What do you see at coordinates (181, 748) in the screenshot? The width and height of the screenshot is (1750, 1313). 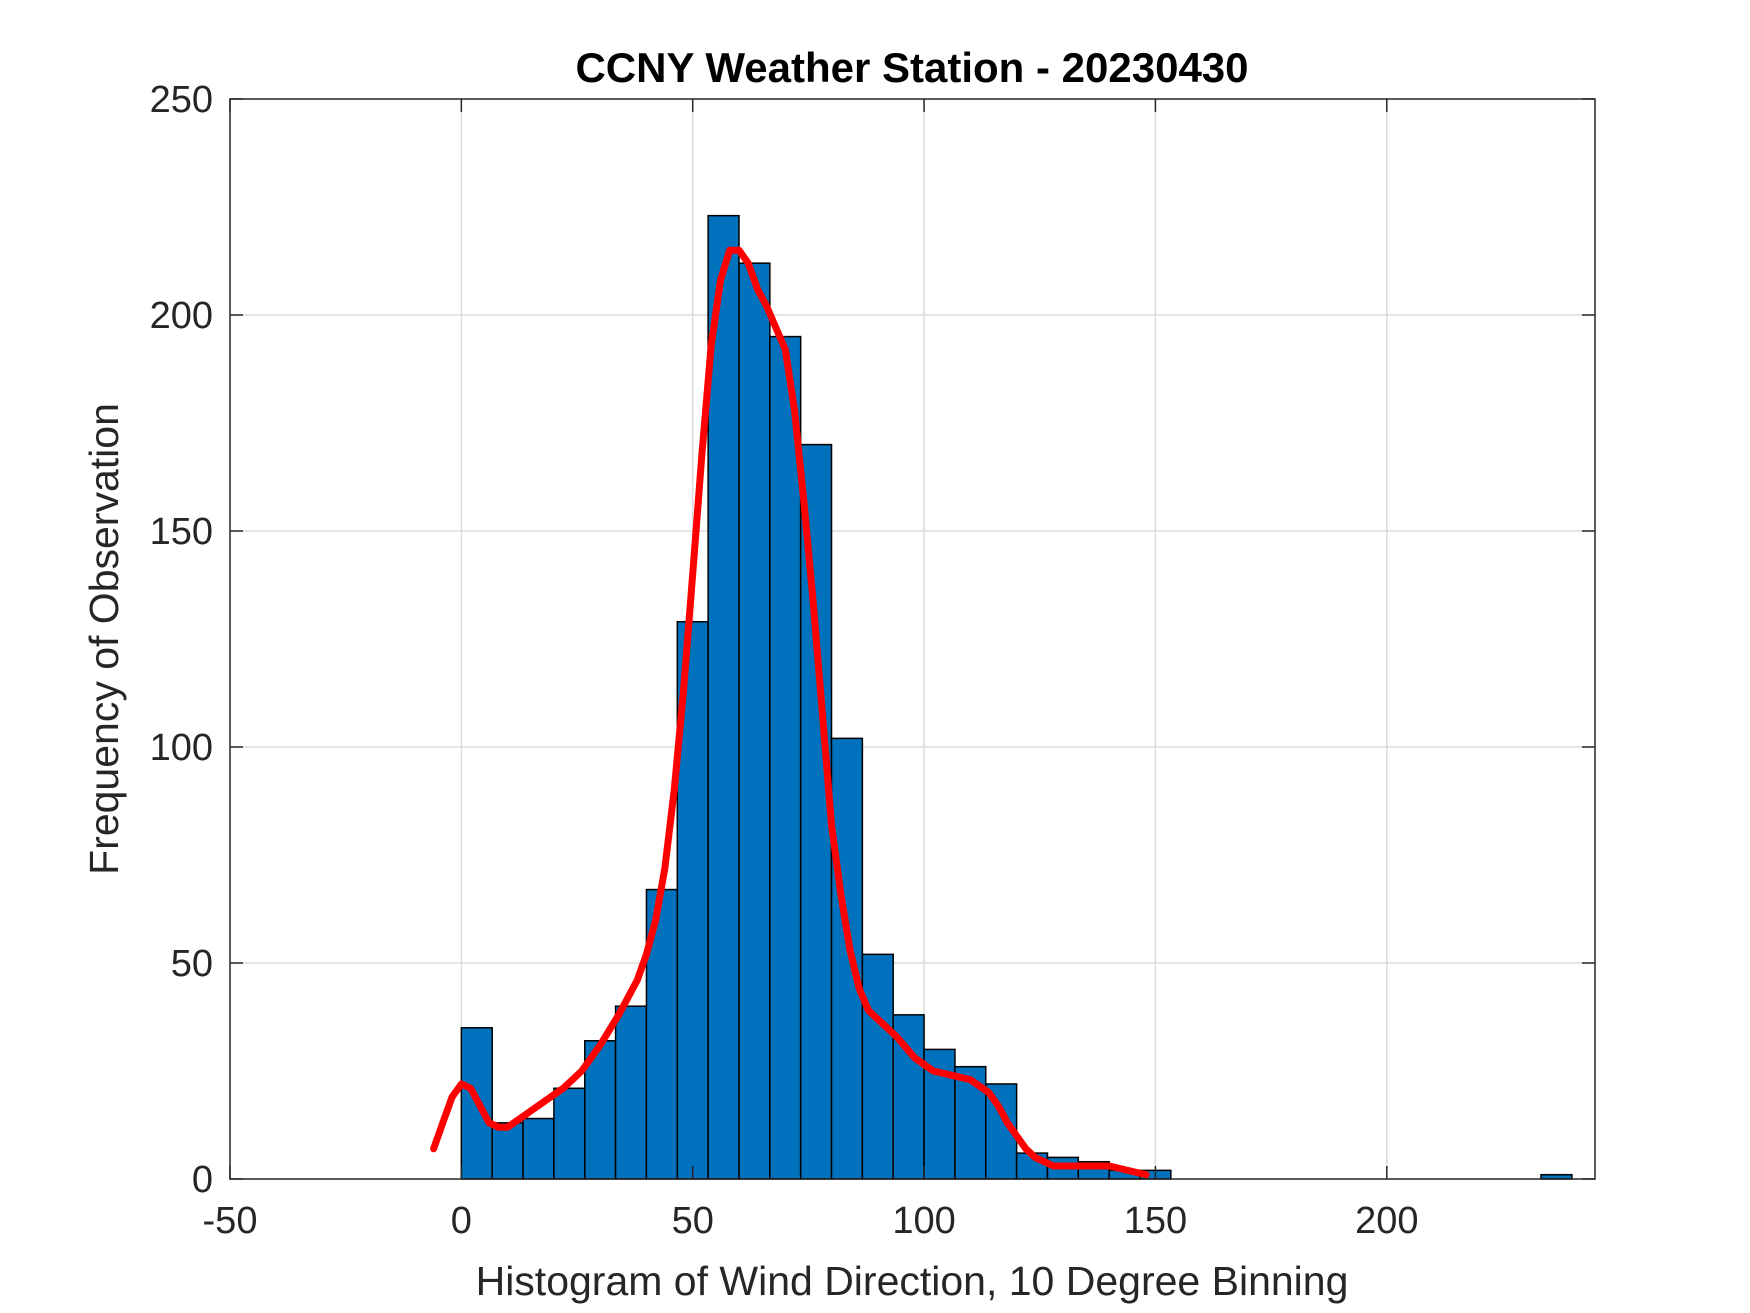 I see `y-tick-label: 100` at bounding box center [181, 748].